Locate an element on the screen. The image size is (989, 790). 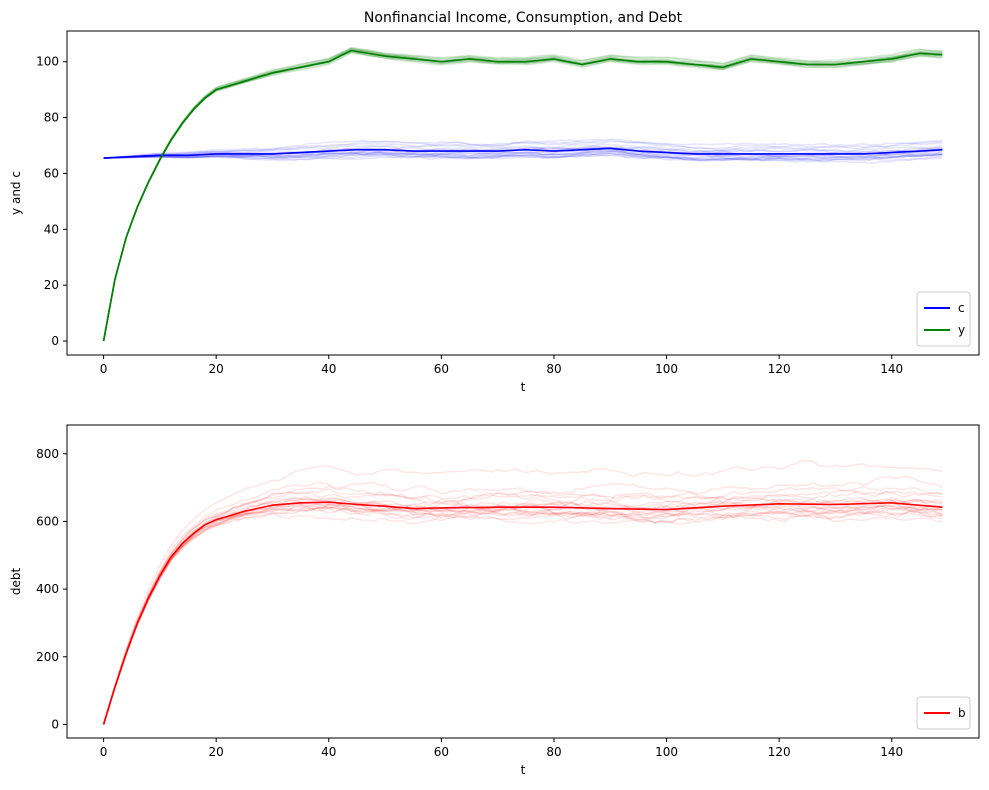
legend: b is located at coordinates (943, 713).